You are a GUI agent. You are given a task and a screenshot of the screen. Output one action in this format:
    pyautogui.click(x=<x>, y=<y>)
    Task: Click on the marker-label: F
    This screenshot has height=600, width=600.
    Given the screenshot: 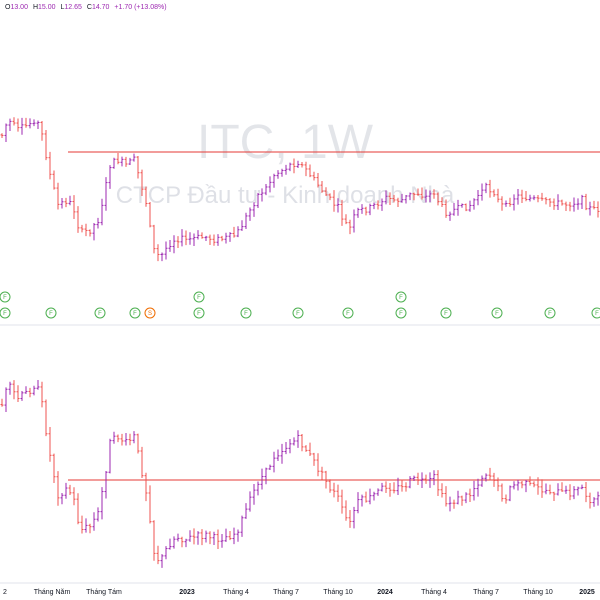 What is the action you would take?
    pyautogui.click(x=446, y=314)
    